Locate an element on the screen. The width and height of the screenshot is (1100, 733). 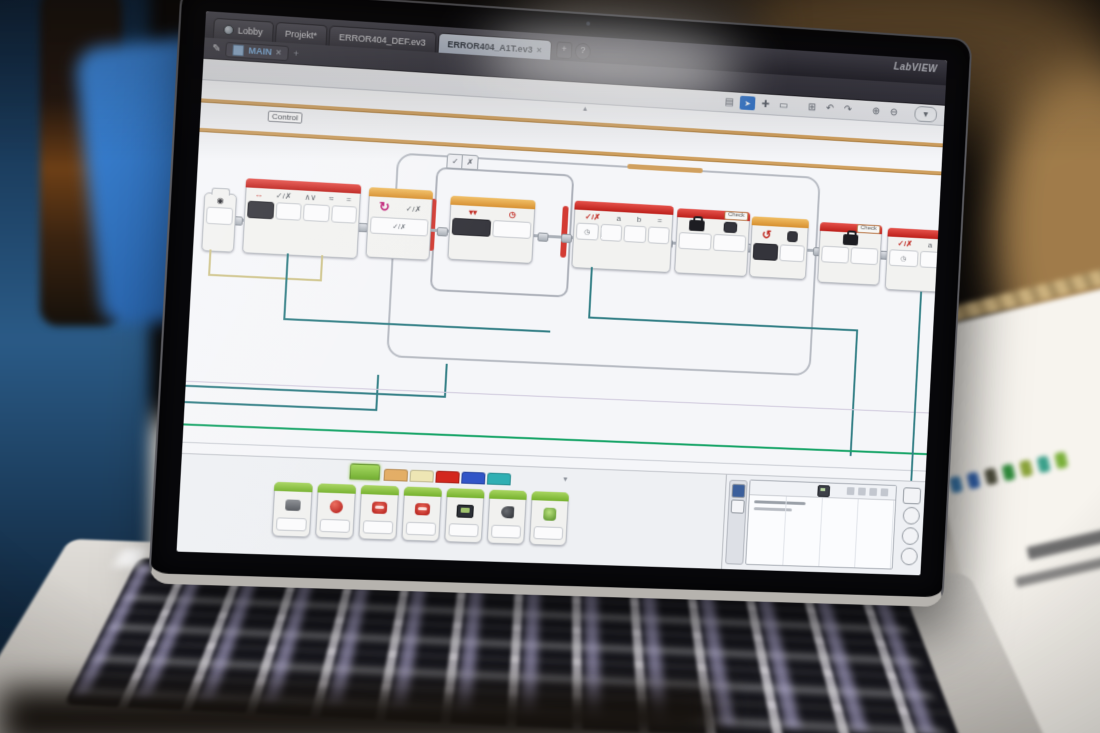
loop-interrupt-block: ↺ is located at coordinates (779, 248).